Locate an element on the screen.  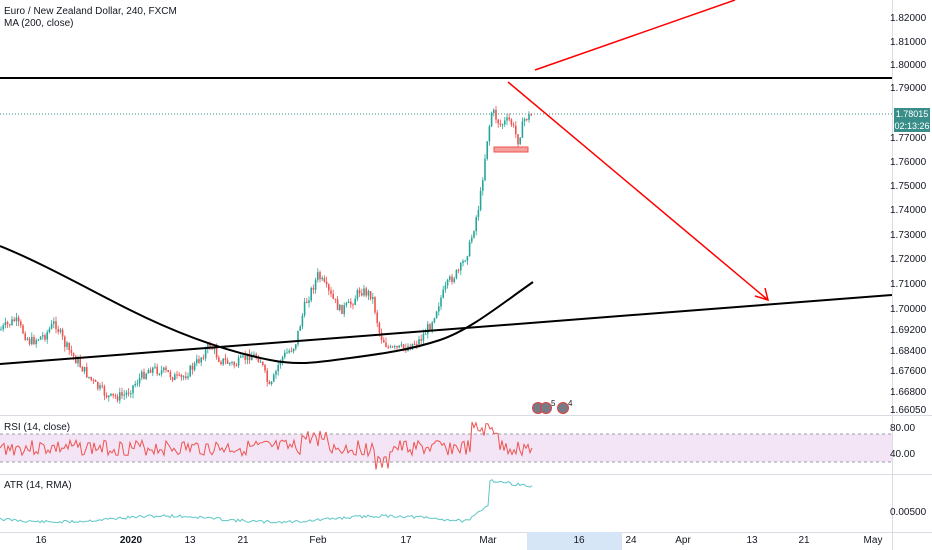
price-scale-label: 1.82000 is located at coordinates (908, 18).